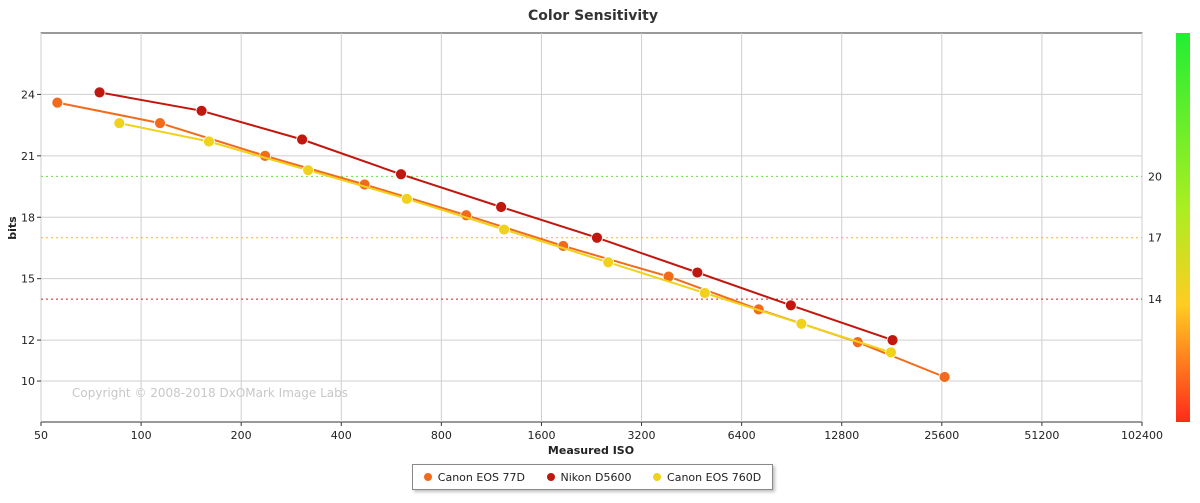 This screenshot has width=1200, height=503. Describe the element at coordinates (1155, 299) in the screenshot. I see `reference-label: 14` at that location.